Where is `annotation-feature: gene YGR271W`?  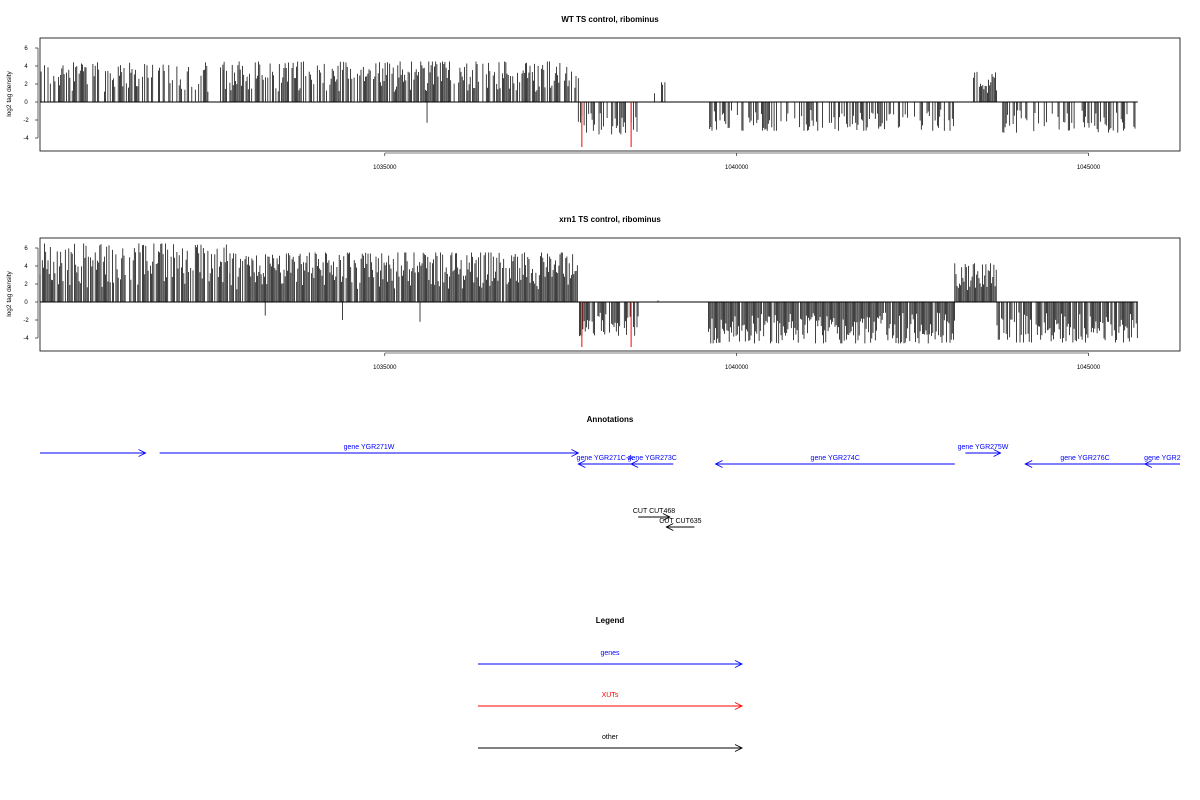
annotation-feature: gene YGR271W is located at coordinates (369, 450).